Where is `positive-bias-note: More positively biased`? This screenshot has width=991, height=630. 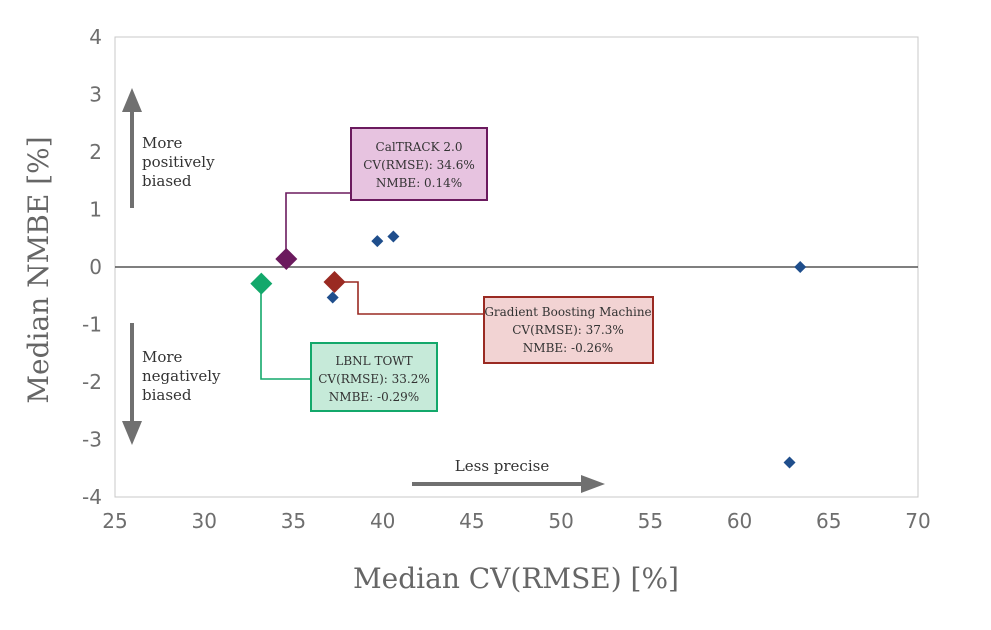
positive-bias-note: More positively biased is located at coordinates (168, 148).